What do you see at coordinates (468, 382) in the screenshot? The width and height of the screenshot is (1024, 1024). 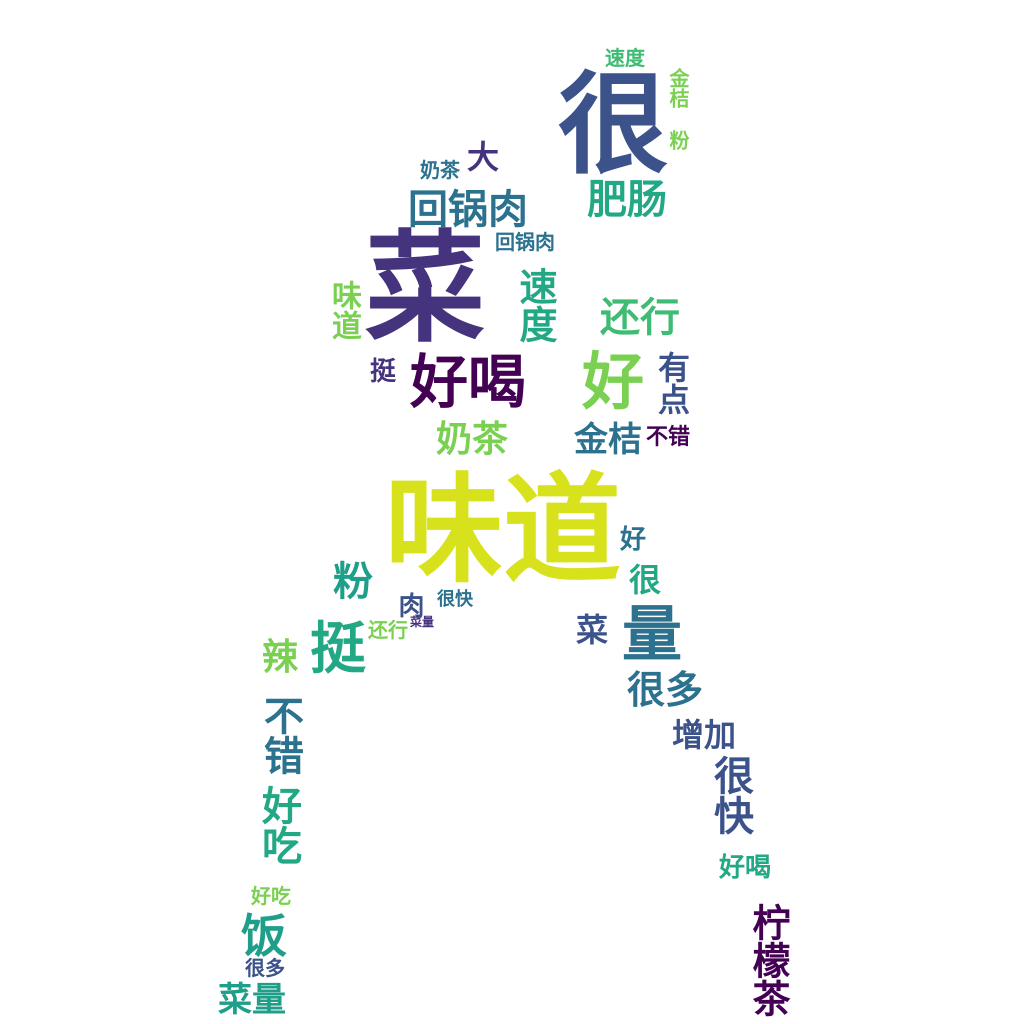 I see `word-haohe-large: 好喝` at bounding box center [468, 382].